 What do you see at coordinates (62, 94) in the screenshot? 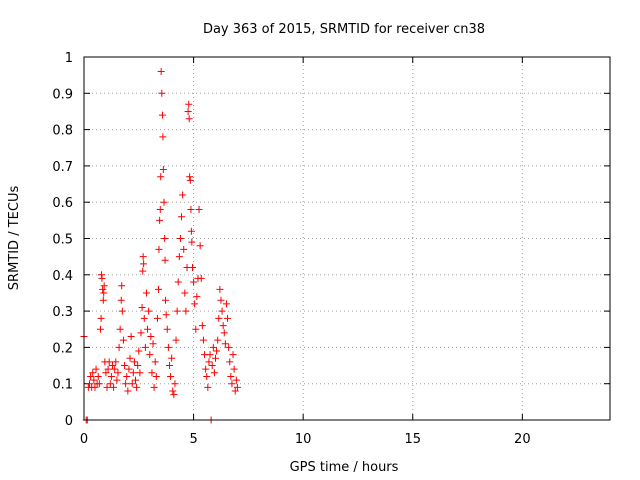
I see `y-tick-label: 0.9` at bounding box center [62, 94].